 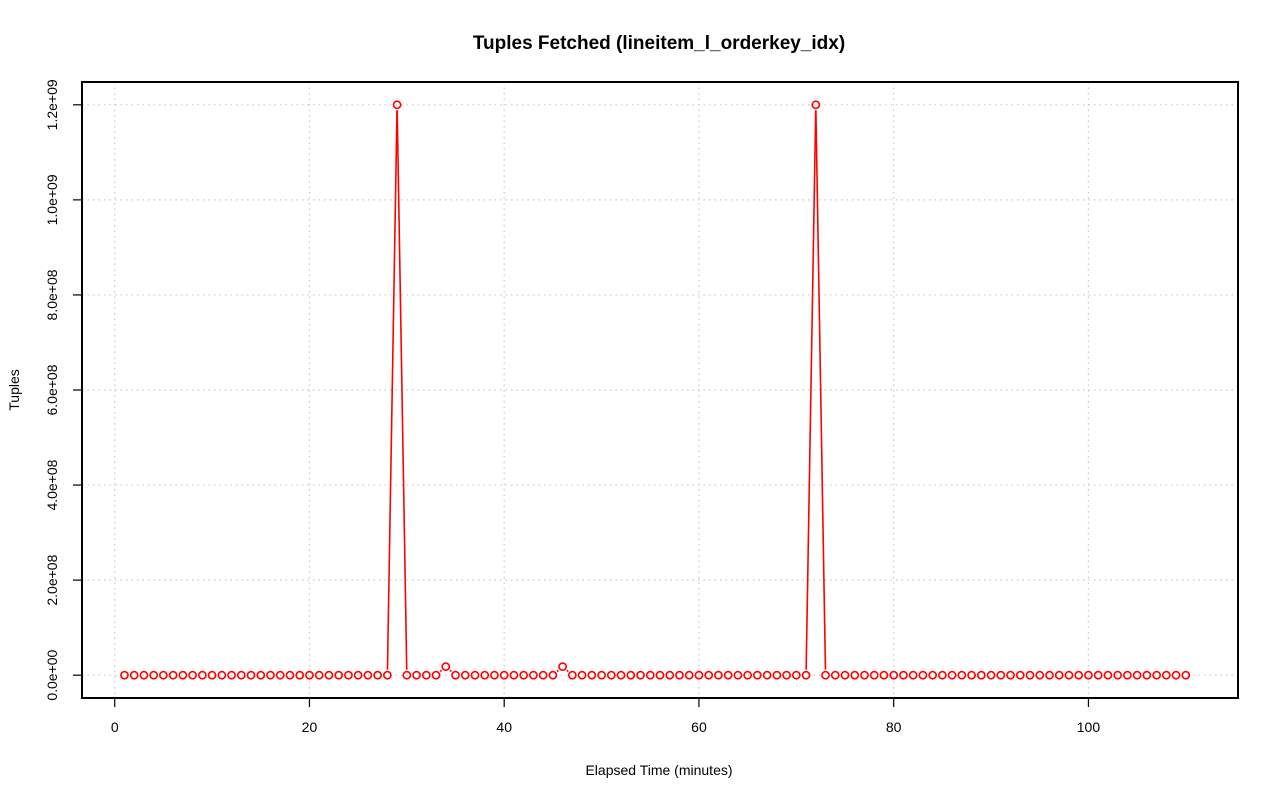 What do you see at coordinates (52, 199) in the screenshot?
I see `y-tick-label-5: 1.0e+09` at bounding box center [52, 199].